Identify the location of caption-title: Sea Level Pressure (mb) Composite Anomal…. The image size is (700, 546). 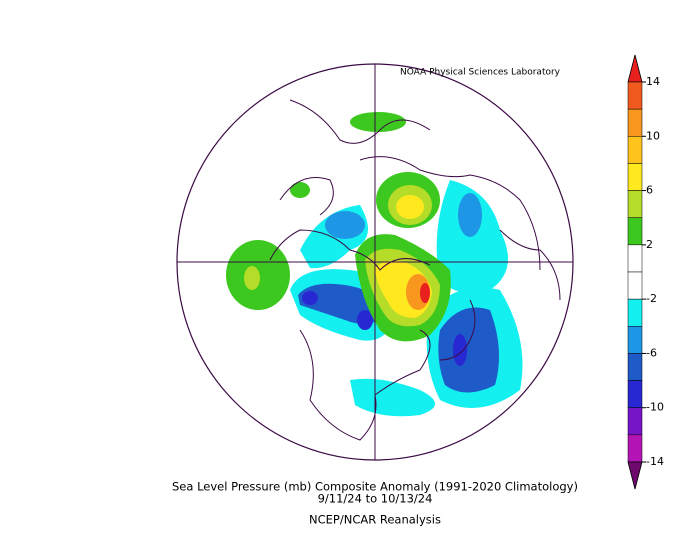
(375, 487).